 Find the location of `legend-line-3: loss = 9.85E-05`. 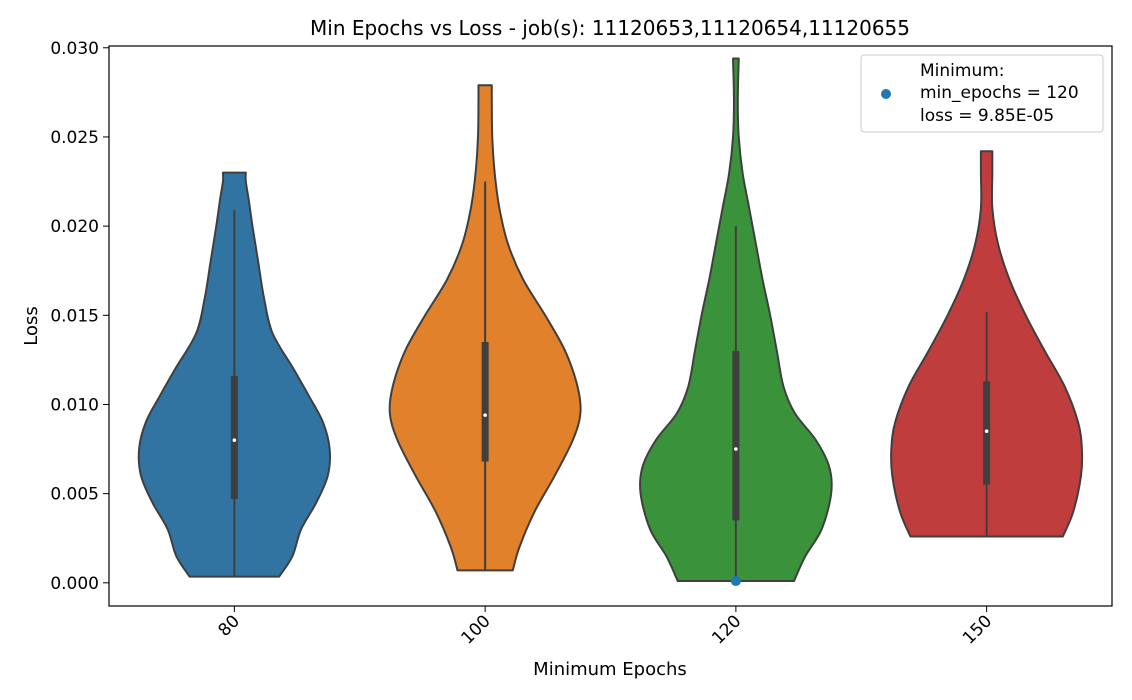

legend-line-3: loss = 9.85E-05 is located at coordinates (987, 116).